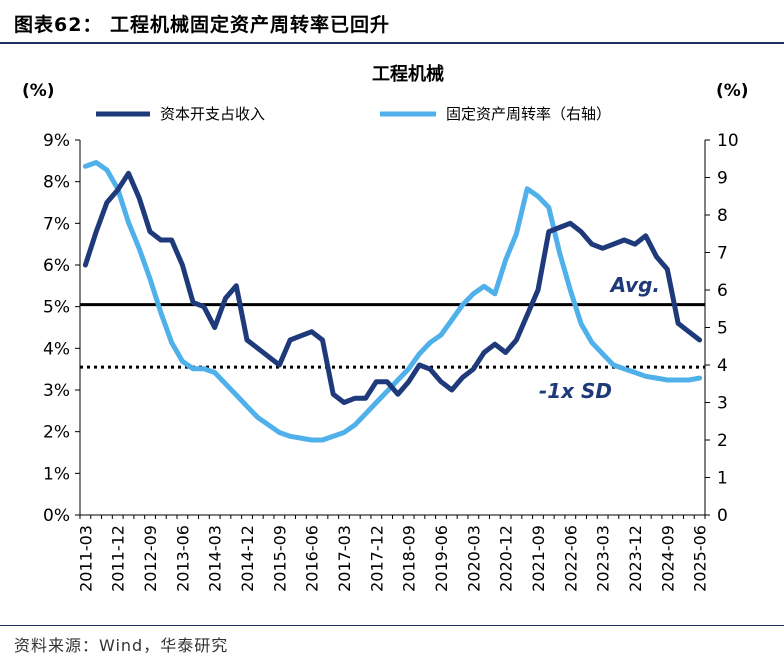 This screenshot has height=662, width=784. Describe the element at coordinates (85, 558) in the screenshot. I see `x-tick-label: 2011-03` at that location.